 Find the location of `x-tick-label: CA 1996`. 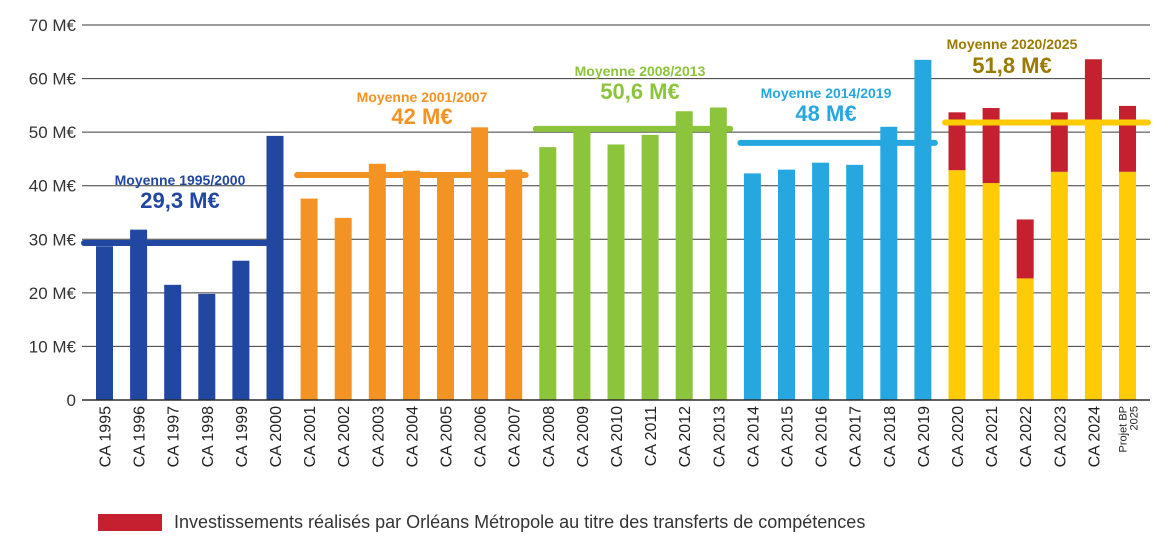

x-tick-label: CA 1996 is located at coordinates (140, 436).